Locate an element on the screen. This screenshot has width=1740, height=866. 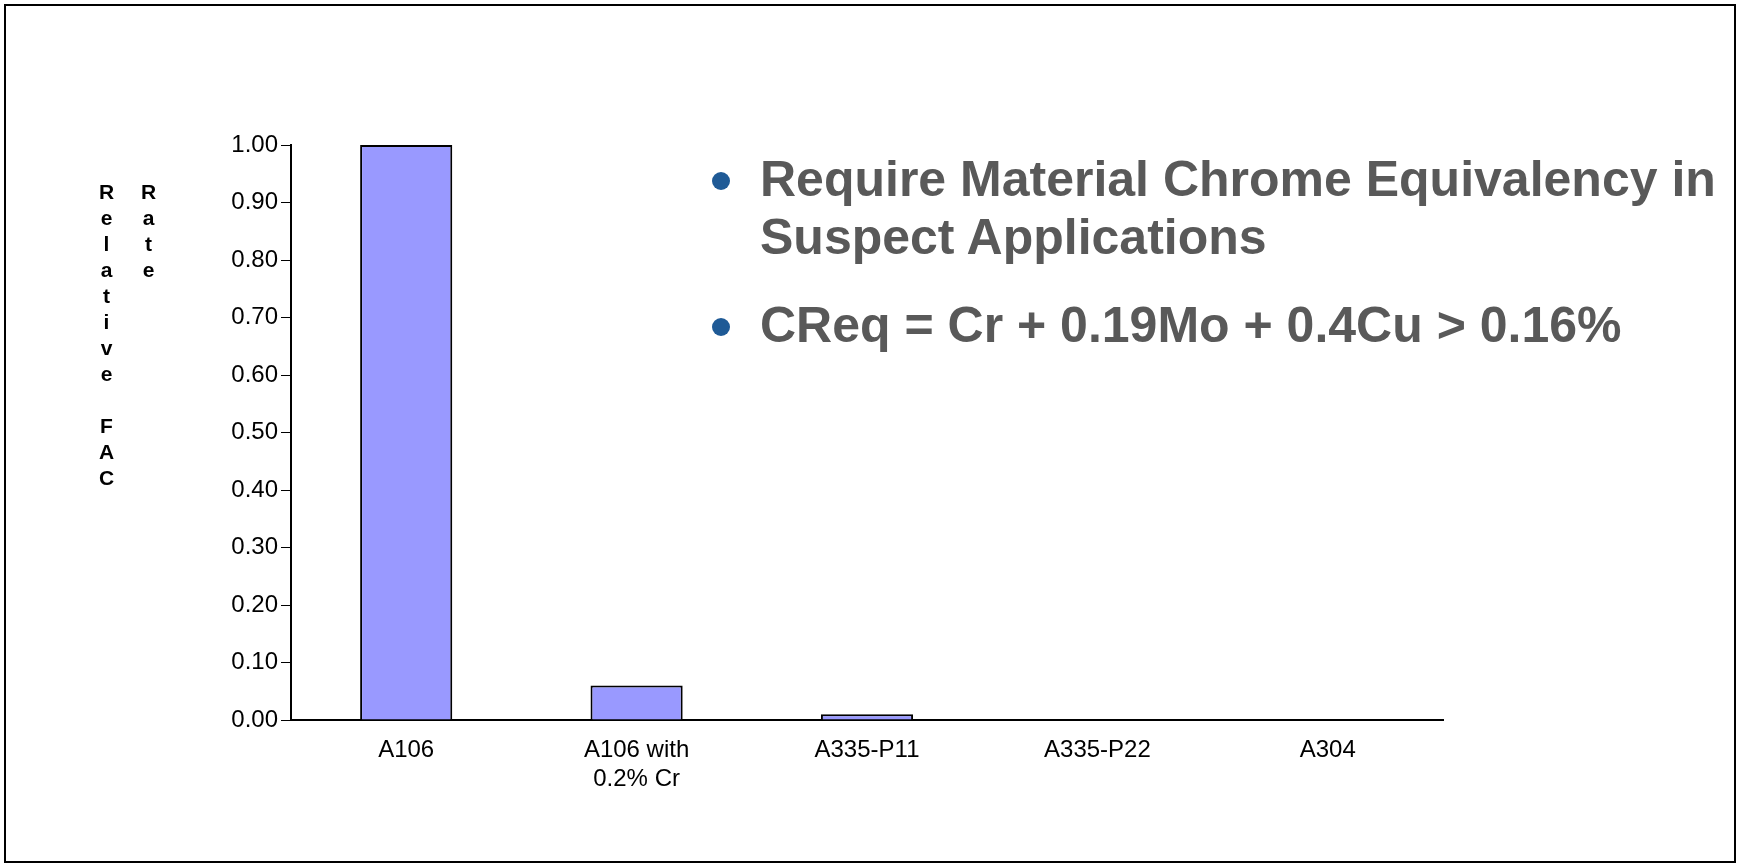
y-tick-label: 0.60 is located at coordinates (254, 373).